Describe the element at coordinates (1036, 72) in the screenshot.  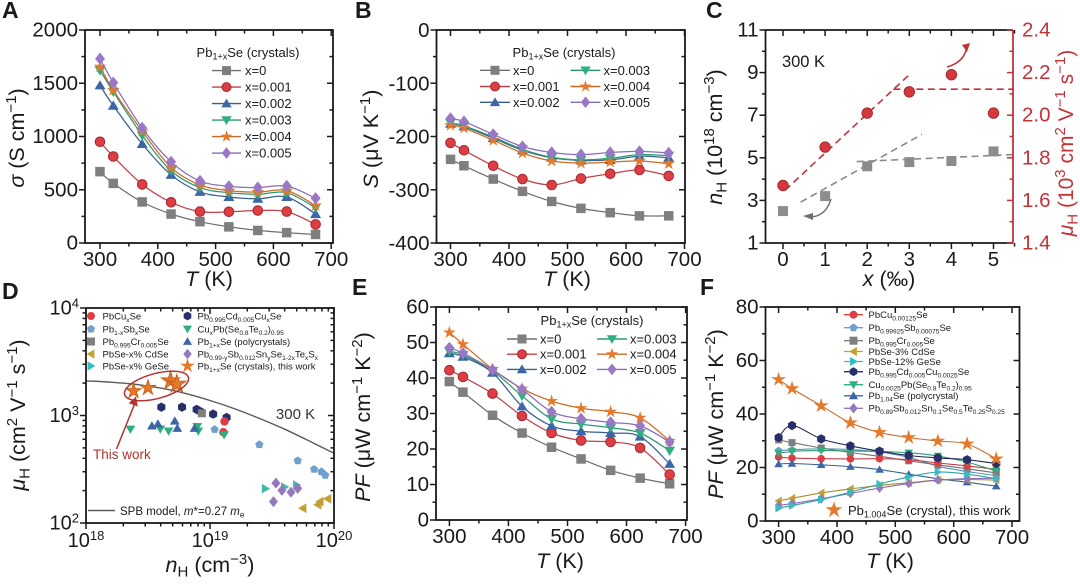
I see `svg-text: 2.2` at that location.